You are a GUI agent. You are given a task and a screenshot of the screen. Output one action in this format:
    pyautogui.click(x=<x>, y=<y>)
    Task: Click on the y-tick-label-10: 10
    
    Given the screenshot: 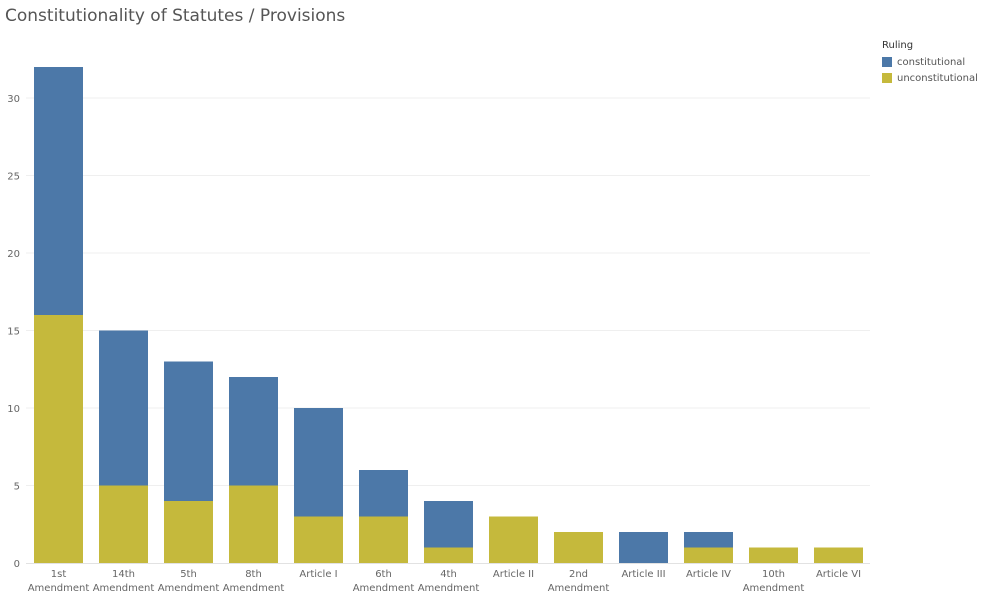 What is the action you would take?
    pyautogui.click(x=13, y=409)
    